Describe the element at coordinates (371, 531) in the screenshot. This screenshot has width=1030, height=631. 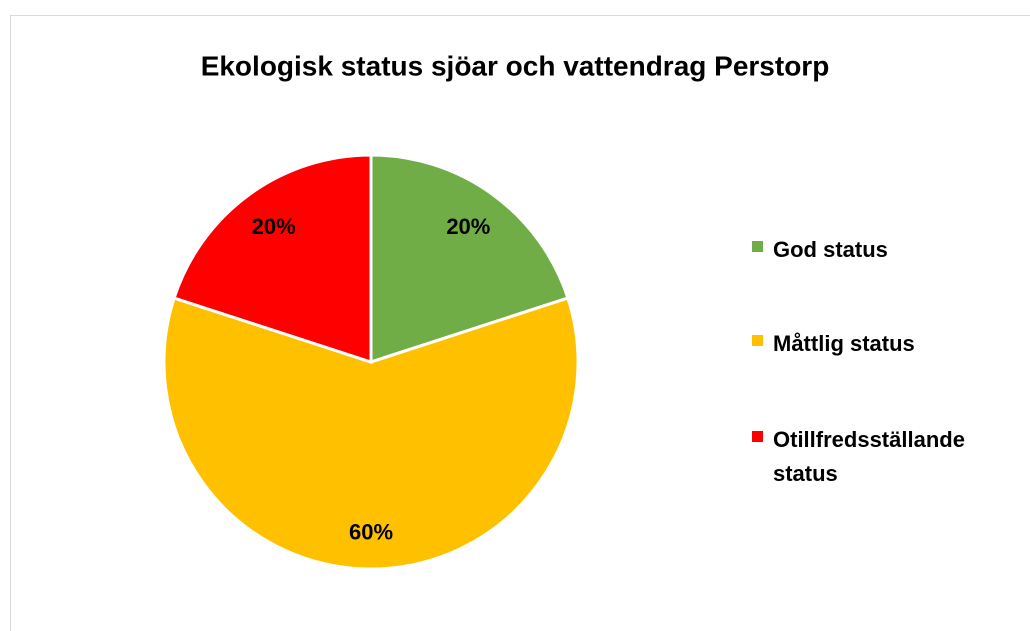
I see `data-label: 60%` at that location.